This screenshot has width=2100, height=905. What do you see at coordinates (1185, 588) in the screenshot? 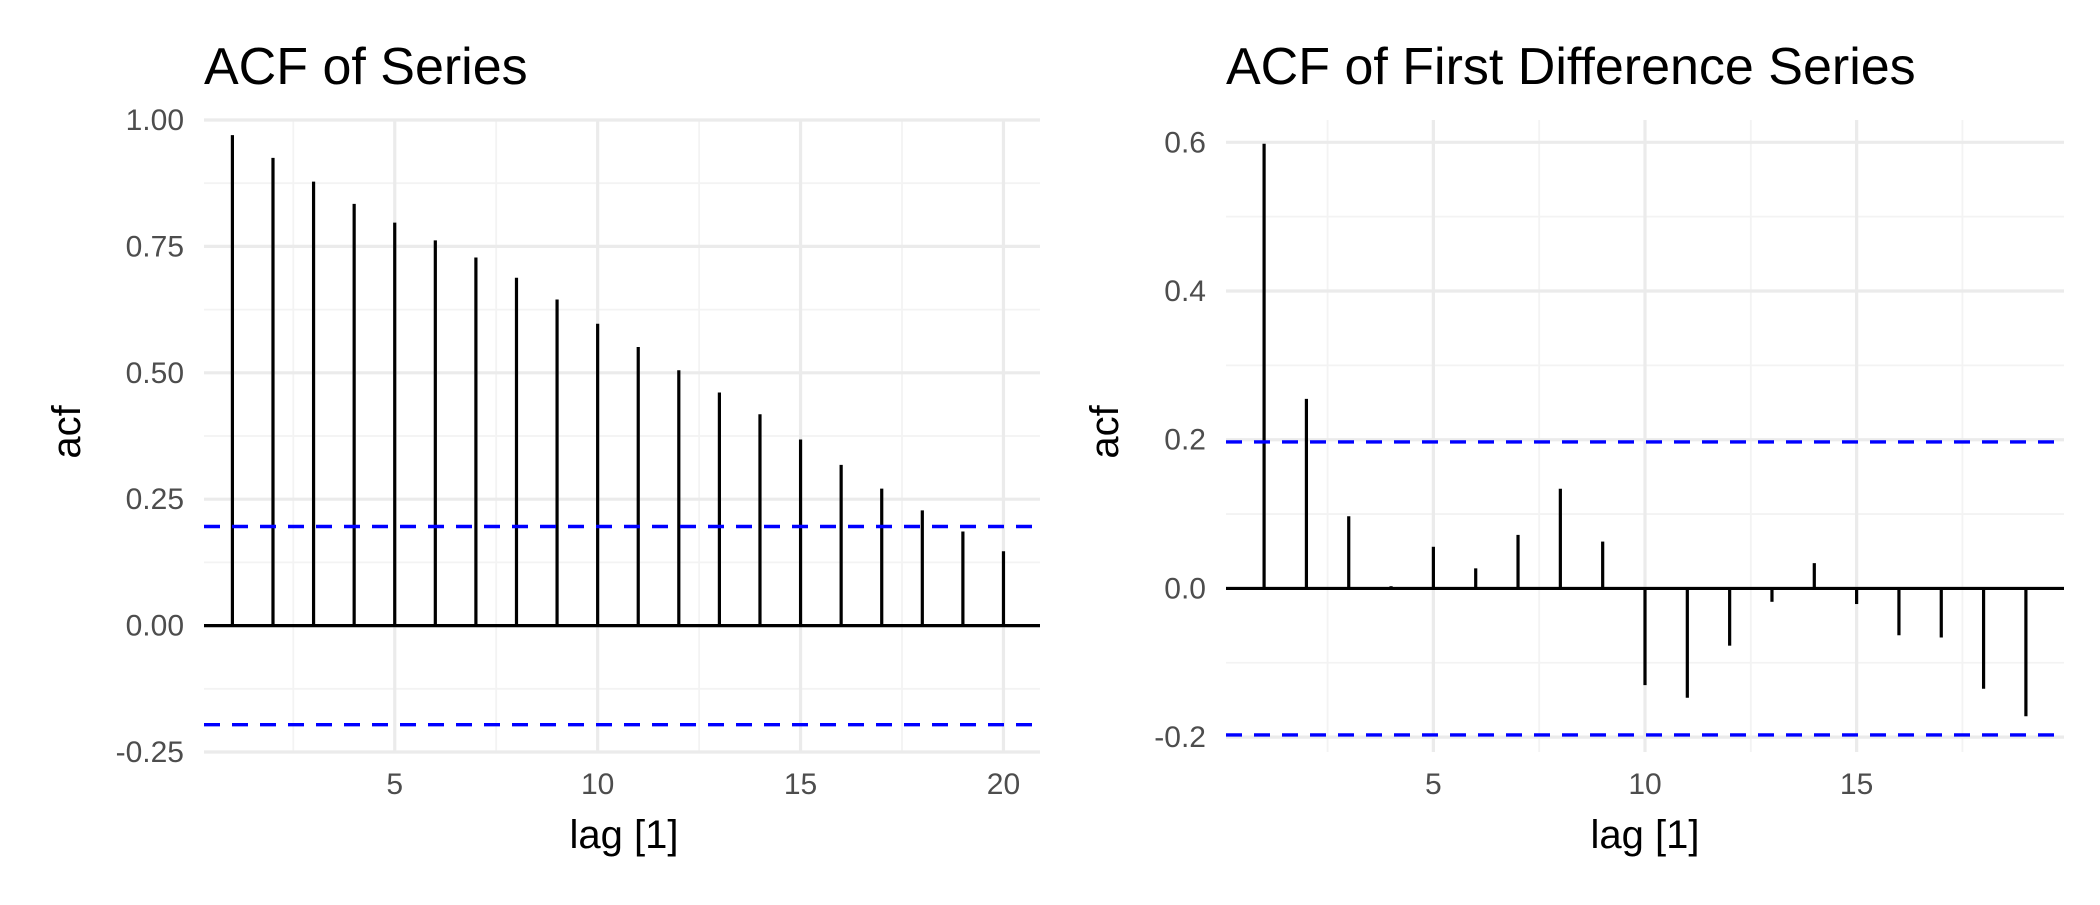
I see `y-tick-label: 0.0` at bounding box center [1185, 588].